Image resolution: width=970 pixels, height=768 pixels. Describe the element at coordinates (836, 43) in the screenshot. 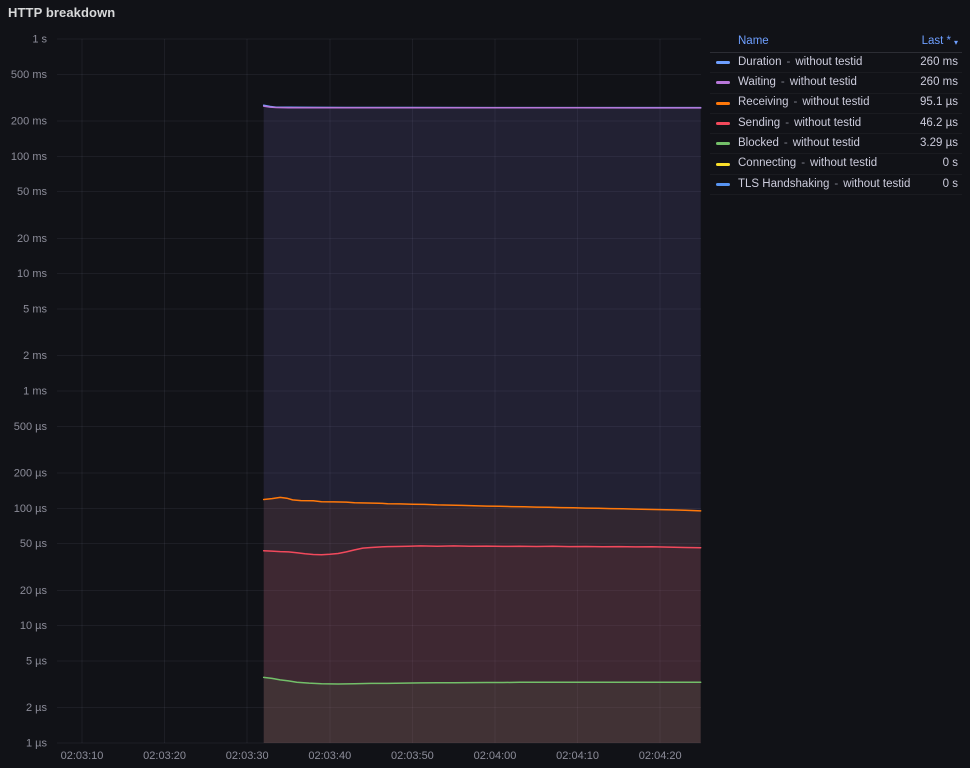

I see `legend-header: Name Last * ▾` at that location.